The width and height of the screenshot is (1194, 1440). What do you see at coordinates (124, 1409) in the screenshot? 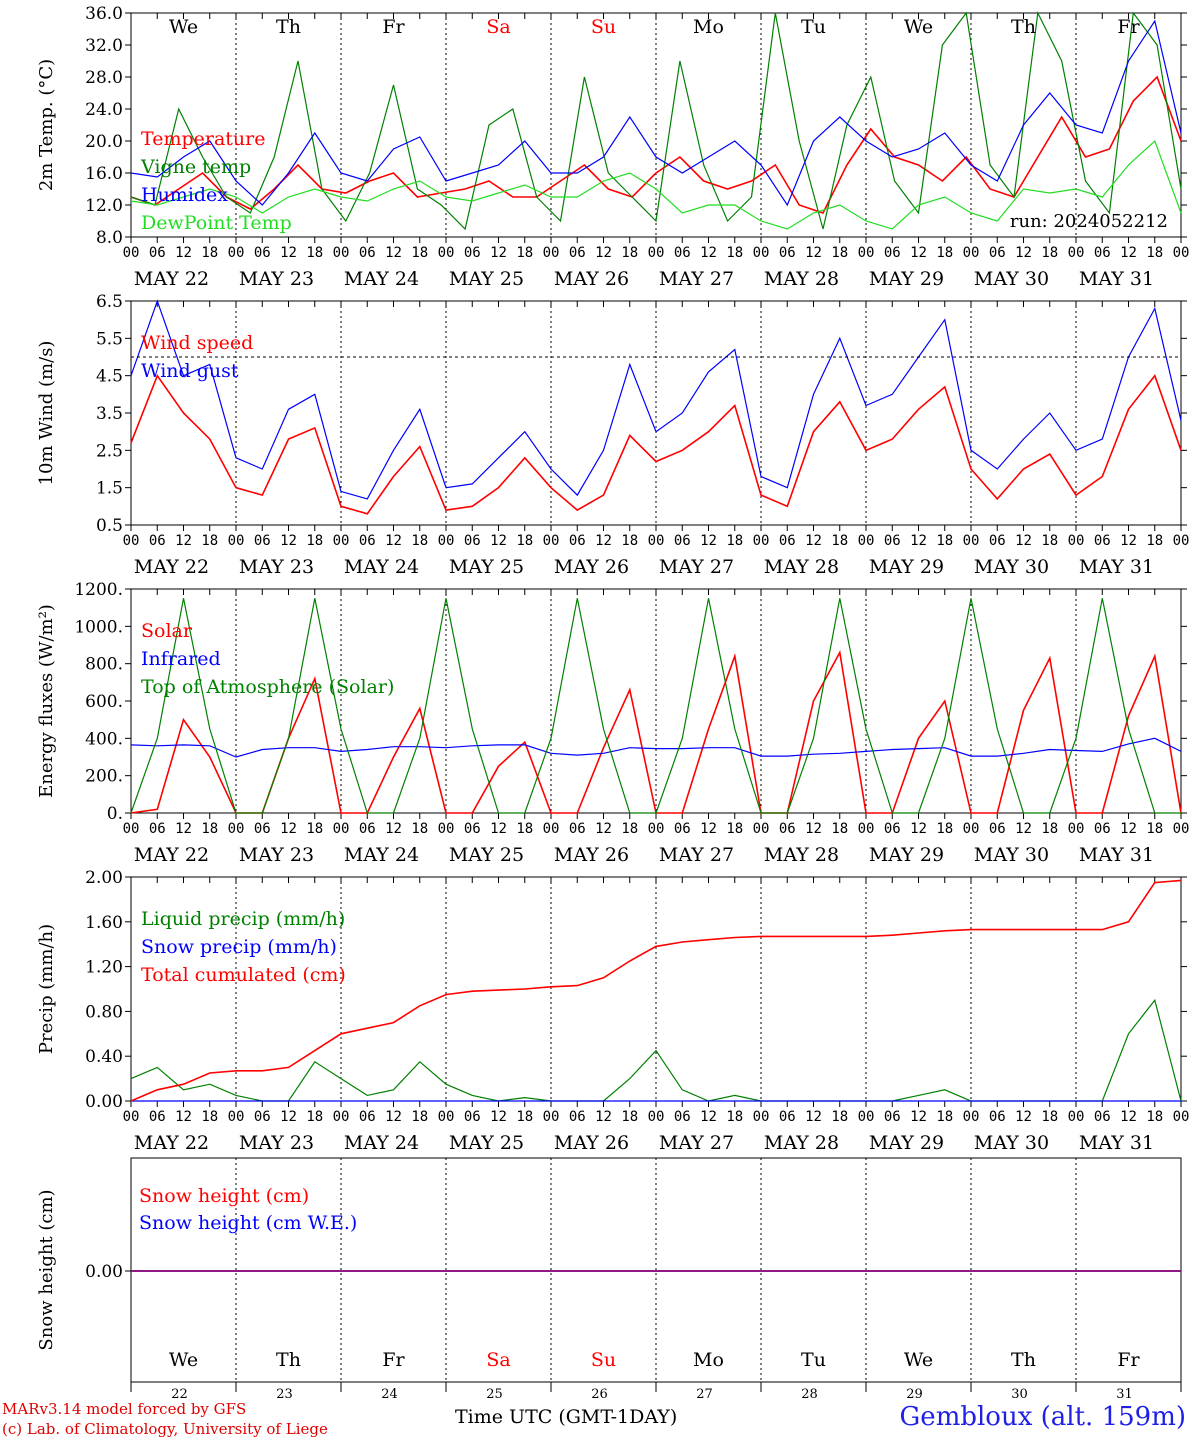
I see `model-credit: MARv3.14 model forced by GFS` at bounding box center [124, 1409].